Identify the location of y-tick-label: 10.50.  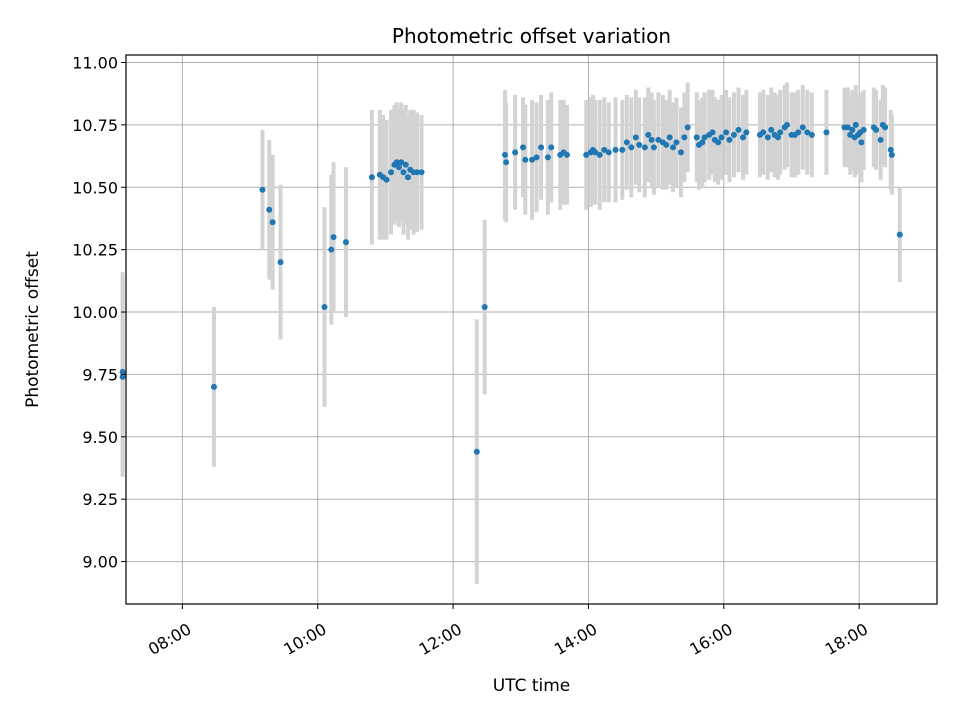
(95, 187).